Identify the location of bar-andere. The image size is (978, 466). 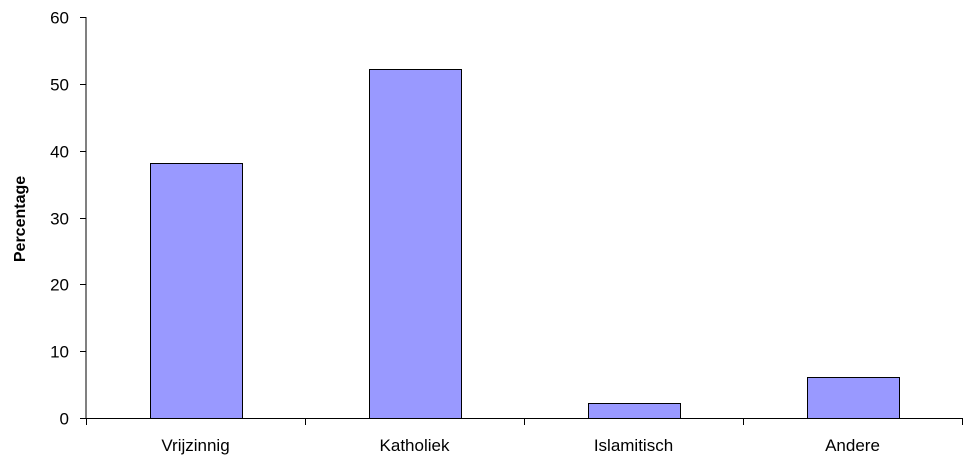
(853, 398).